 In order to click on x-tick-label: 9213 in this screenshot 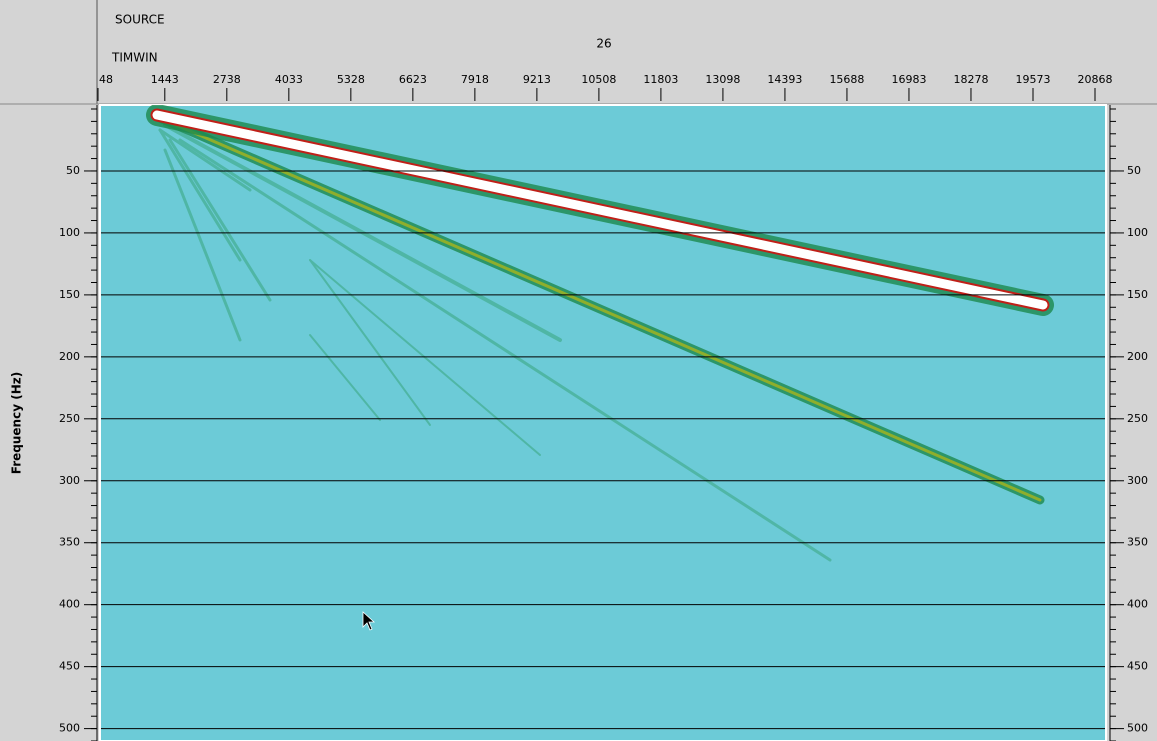, I will do `click(537, 79)`.